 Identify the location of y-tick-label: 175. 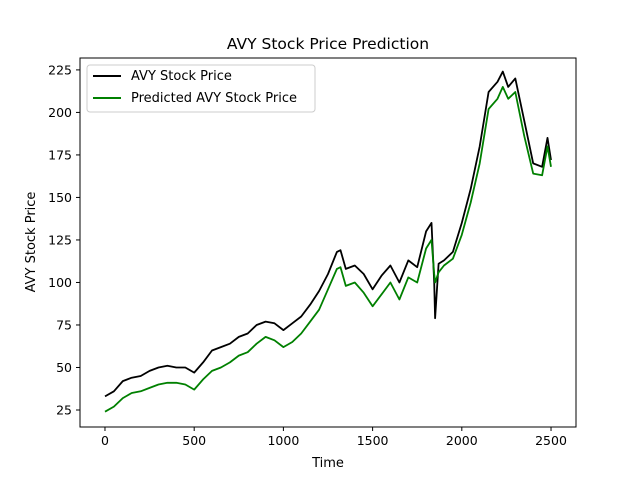
(60, 154).